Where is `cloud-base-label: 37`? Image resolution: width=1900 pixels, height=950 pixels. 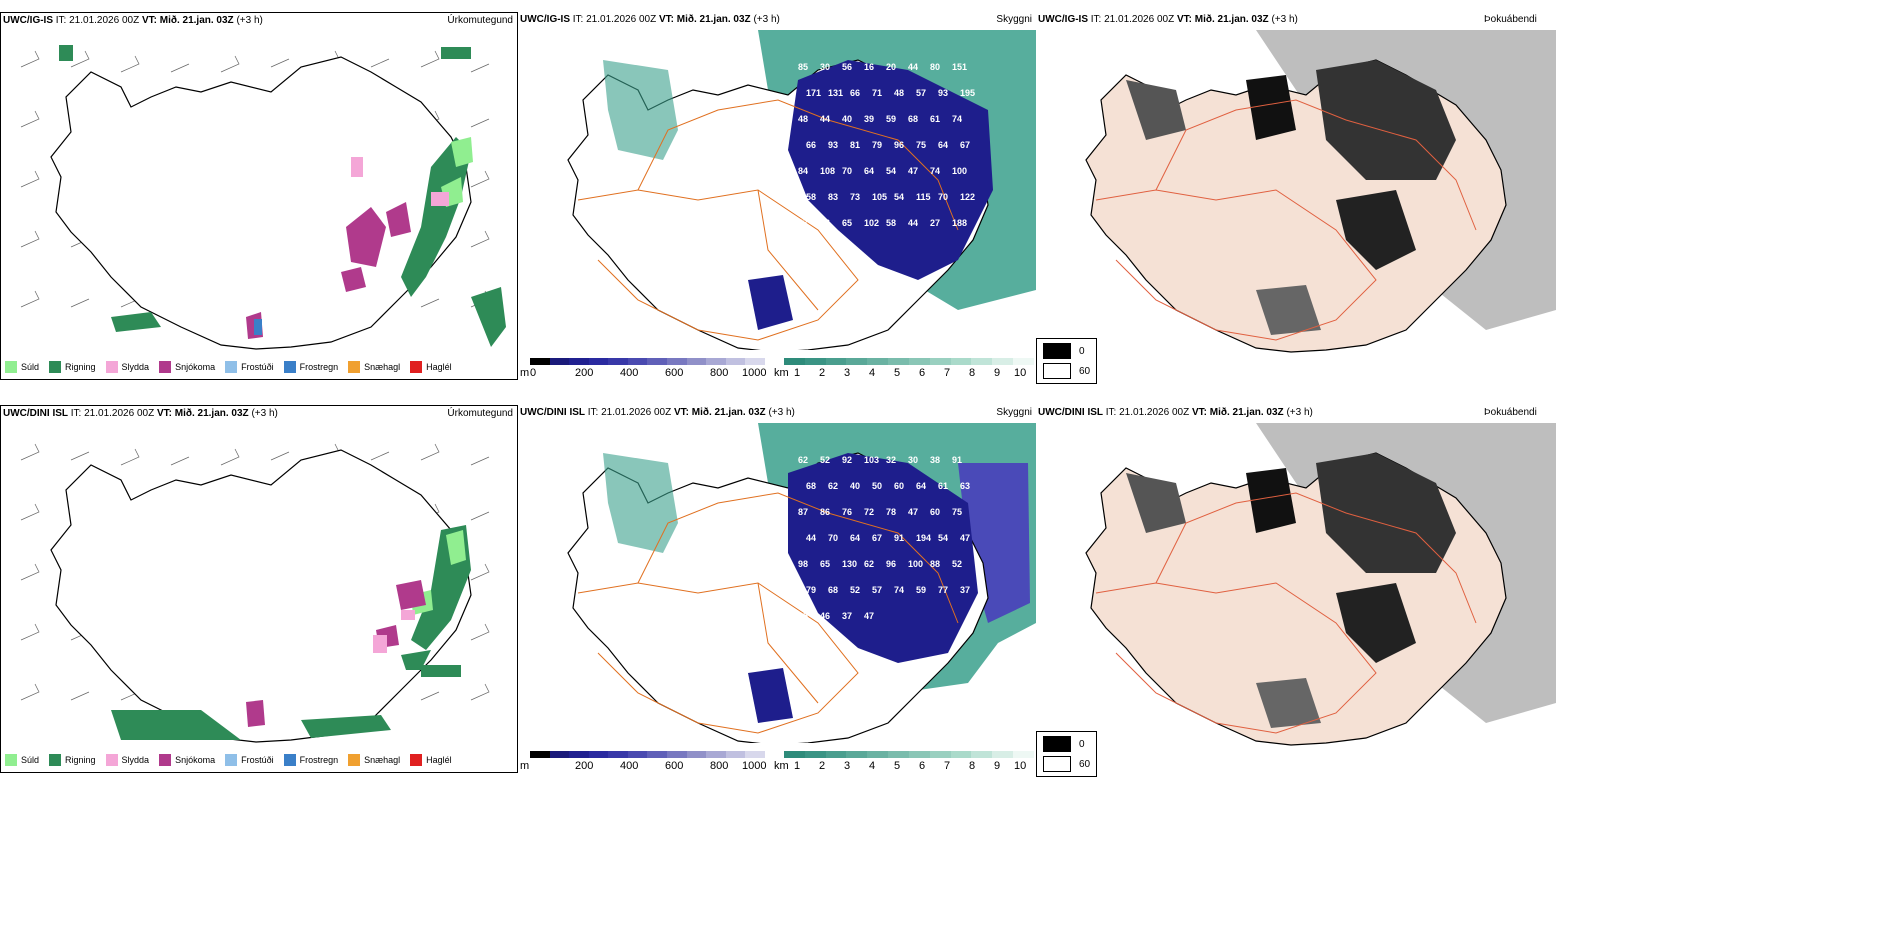
cloud-base-label: 37 is located at coordinates (847, 616).